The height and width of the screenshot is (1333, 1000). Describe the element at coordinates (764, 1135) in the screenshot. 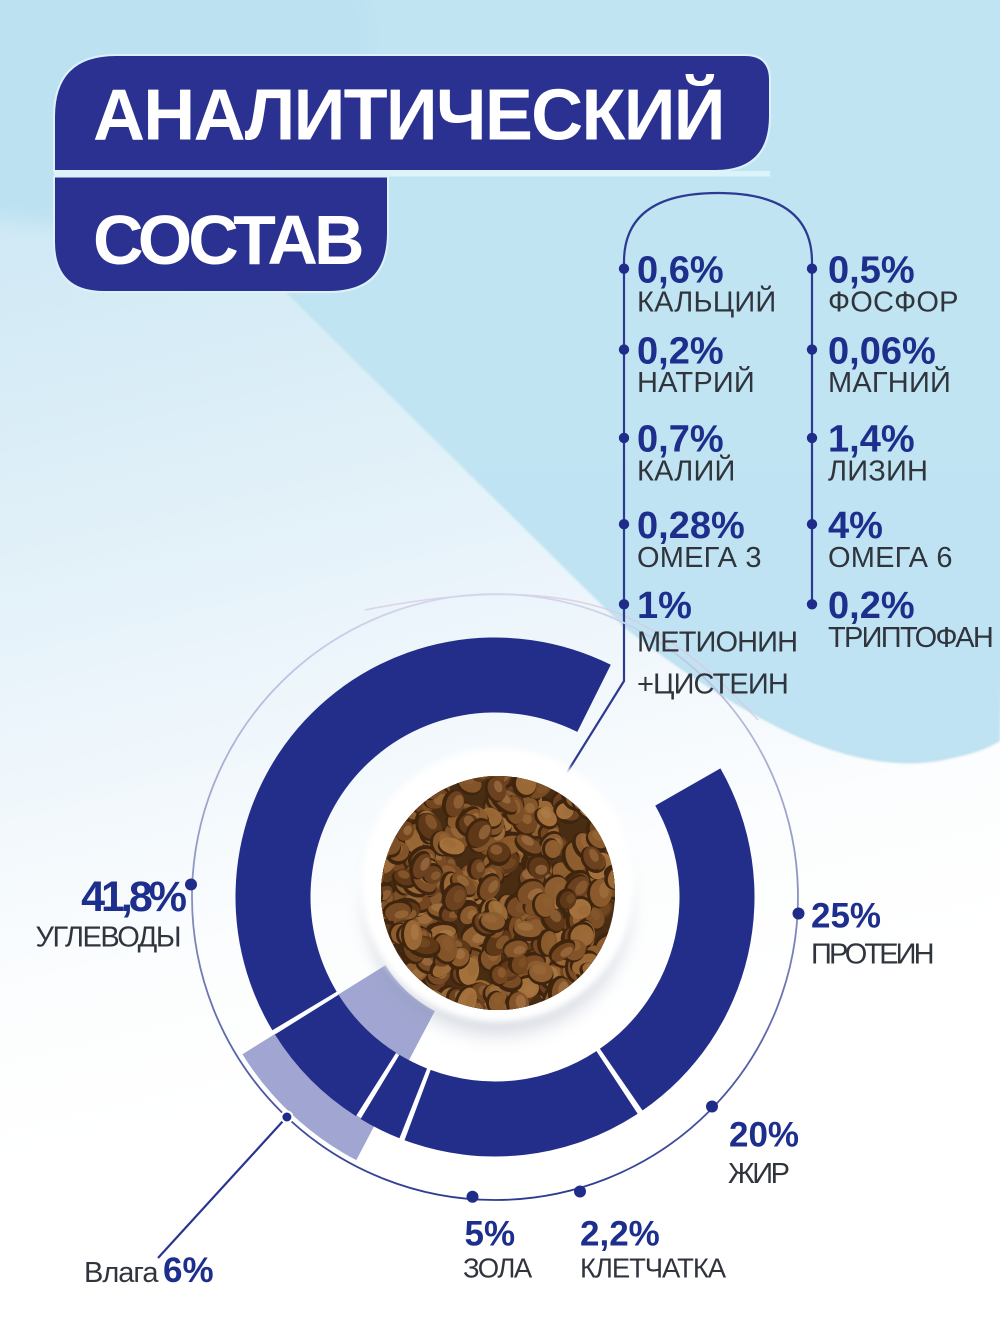

I see `svg-text: 20%` at that location.